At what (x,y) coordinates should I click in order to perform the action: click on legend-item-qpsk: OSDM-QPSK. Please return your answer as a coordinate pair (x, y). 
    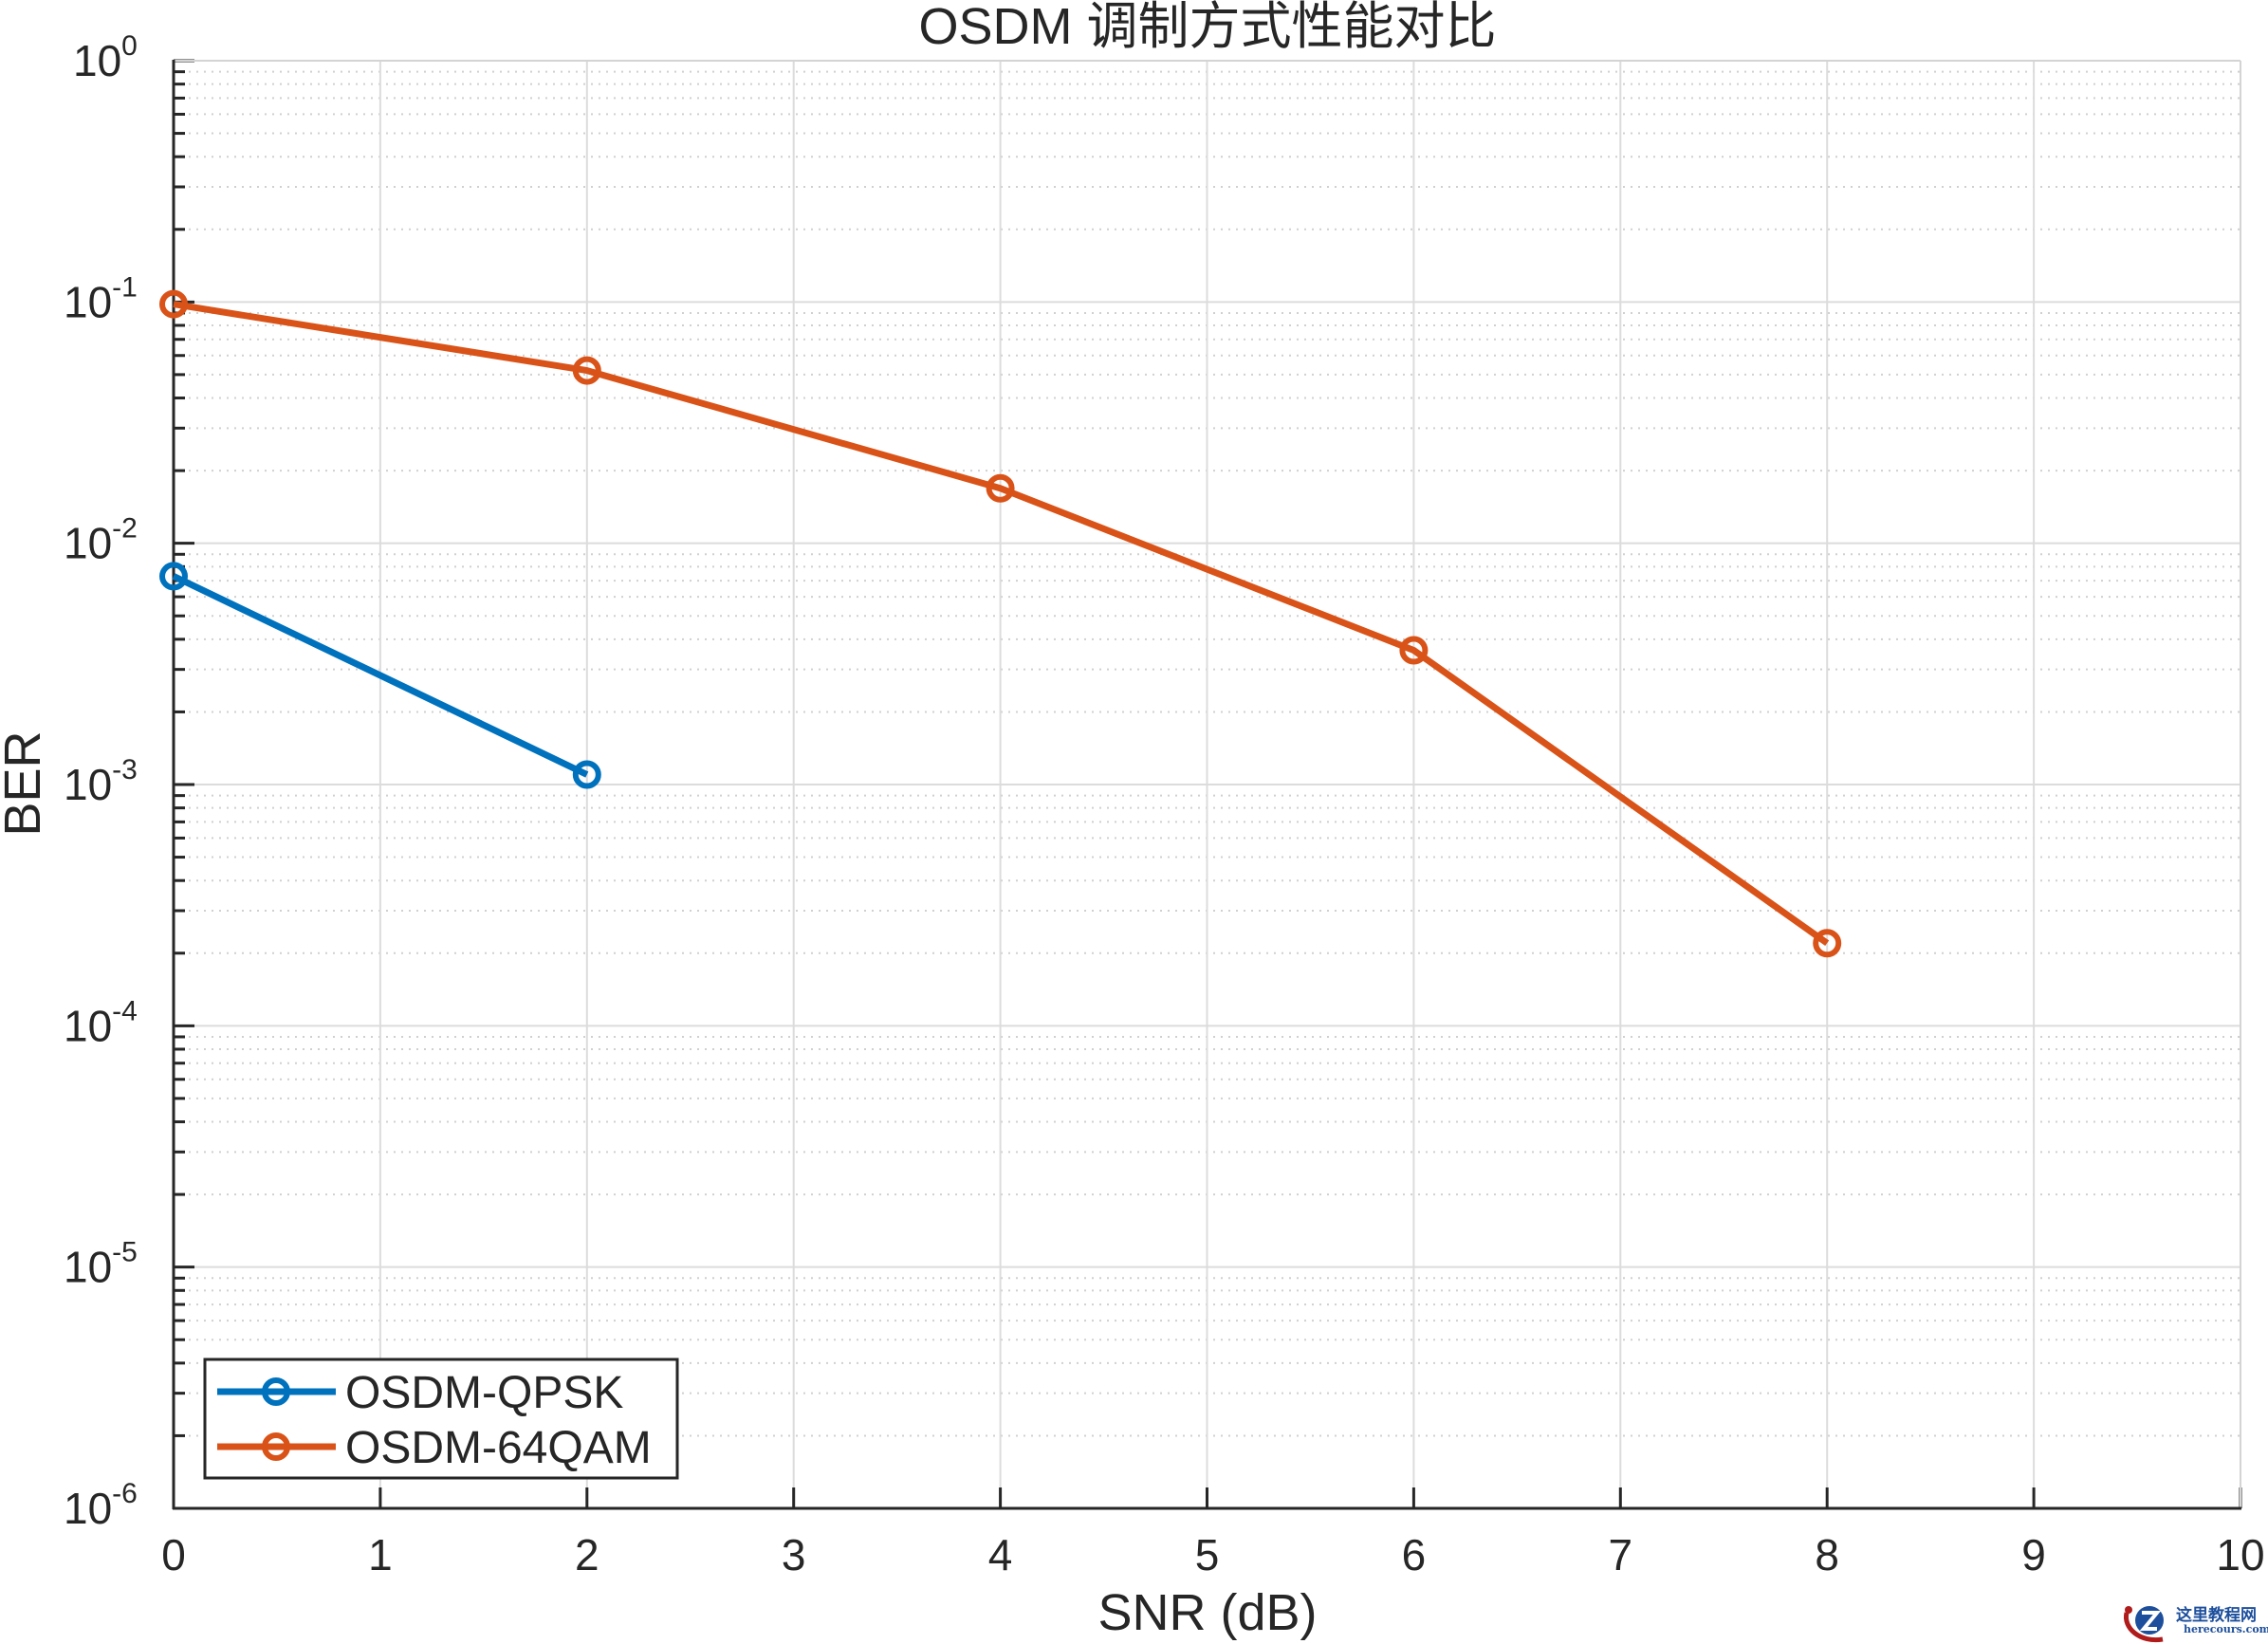
    Looking at the image, I should click on (420, 1393).